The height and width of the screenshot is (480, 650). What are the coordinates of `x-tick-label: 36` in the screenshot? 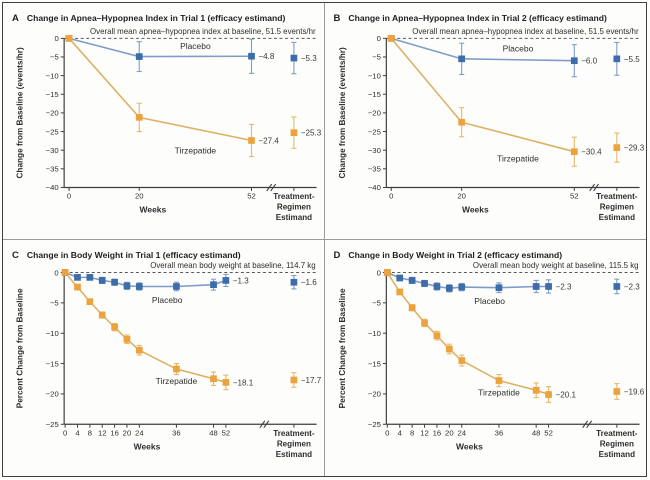 It's located at (498, 432).